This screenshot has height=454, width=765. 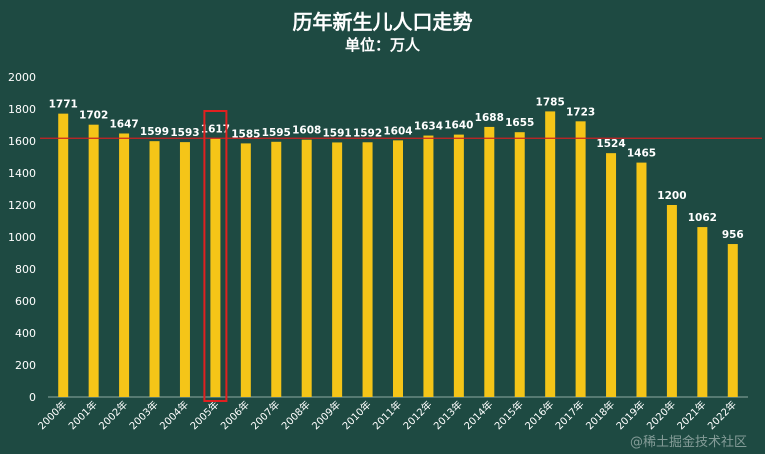 I want to click on y-tick-label: 400, so click(x=25, y=333).